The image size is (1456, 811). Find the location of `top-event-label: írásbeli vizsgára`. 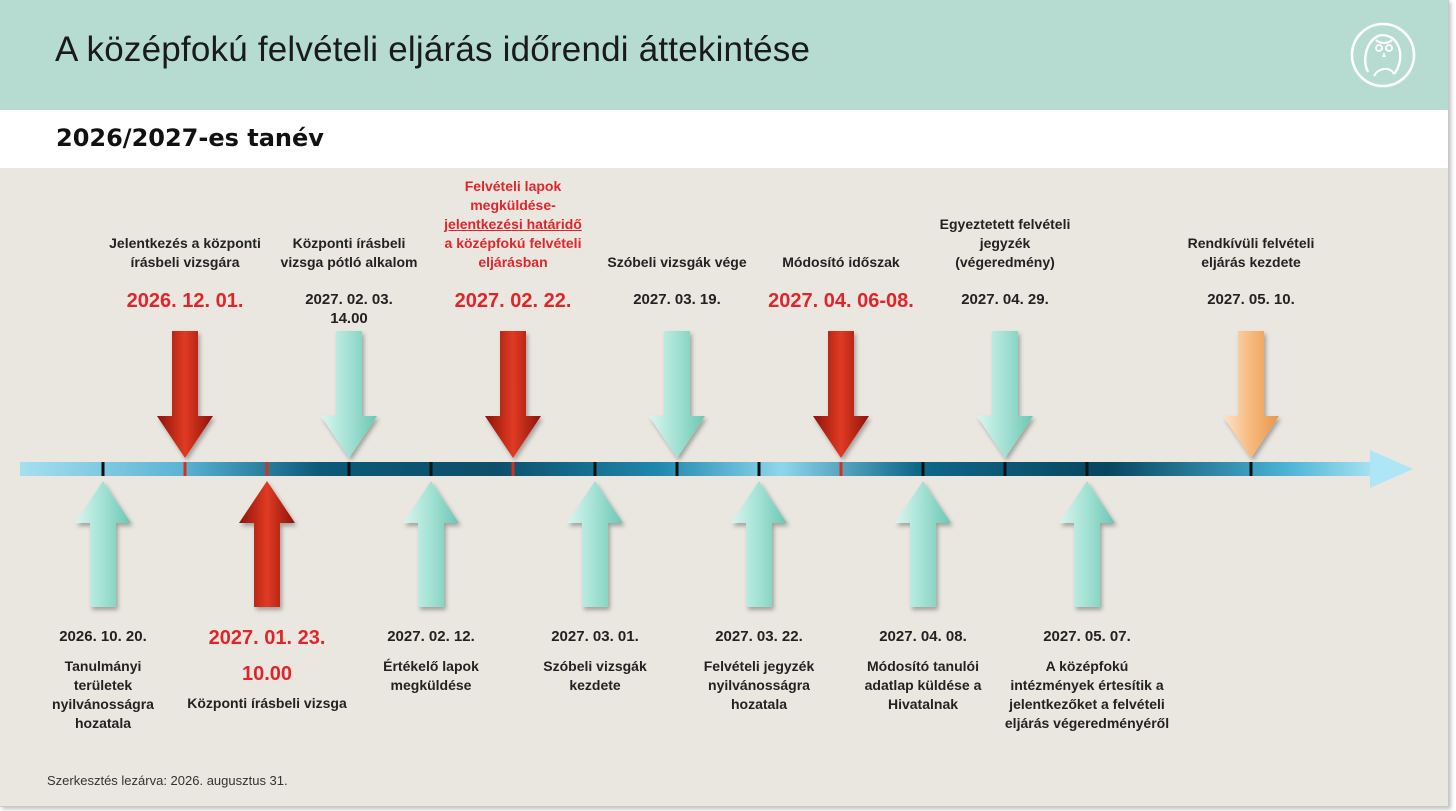

top-event-label: írásbeli vizsgára is located at coordinates (185, 262).